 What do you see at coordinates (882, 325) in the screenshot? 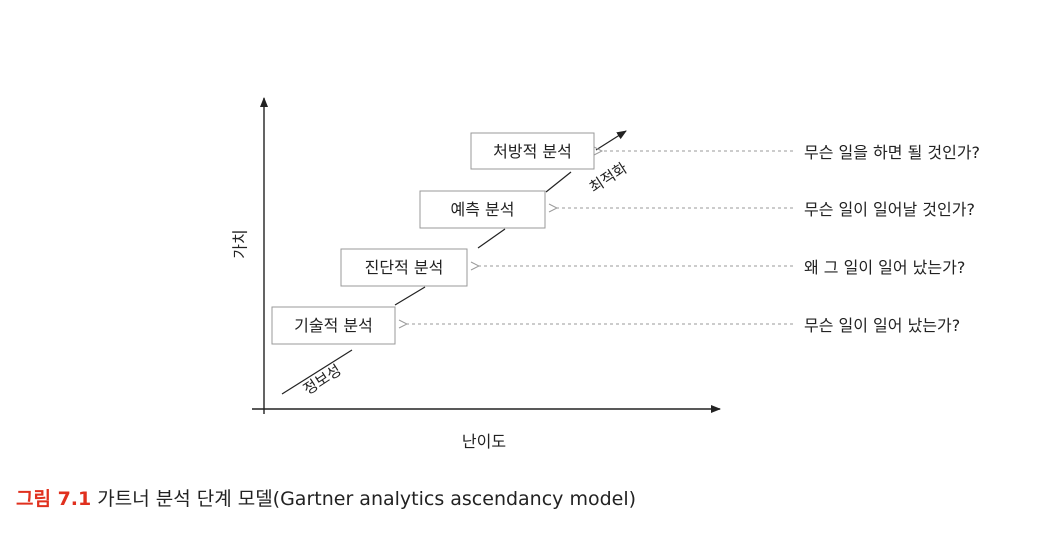
I see `question-descriptive: 무슨 일이 일어 났는가?` at bounding box center [882, 325].